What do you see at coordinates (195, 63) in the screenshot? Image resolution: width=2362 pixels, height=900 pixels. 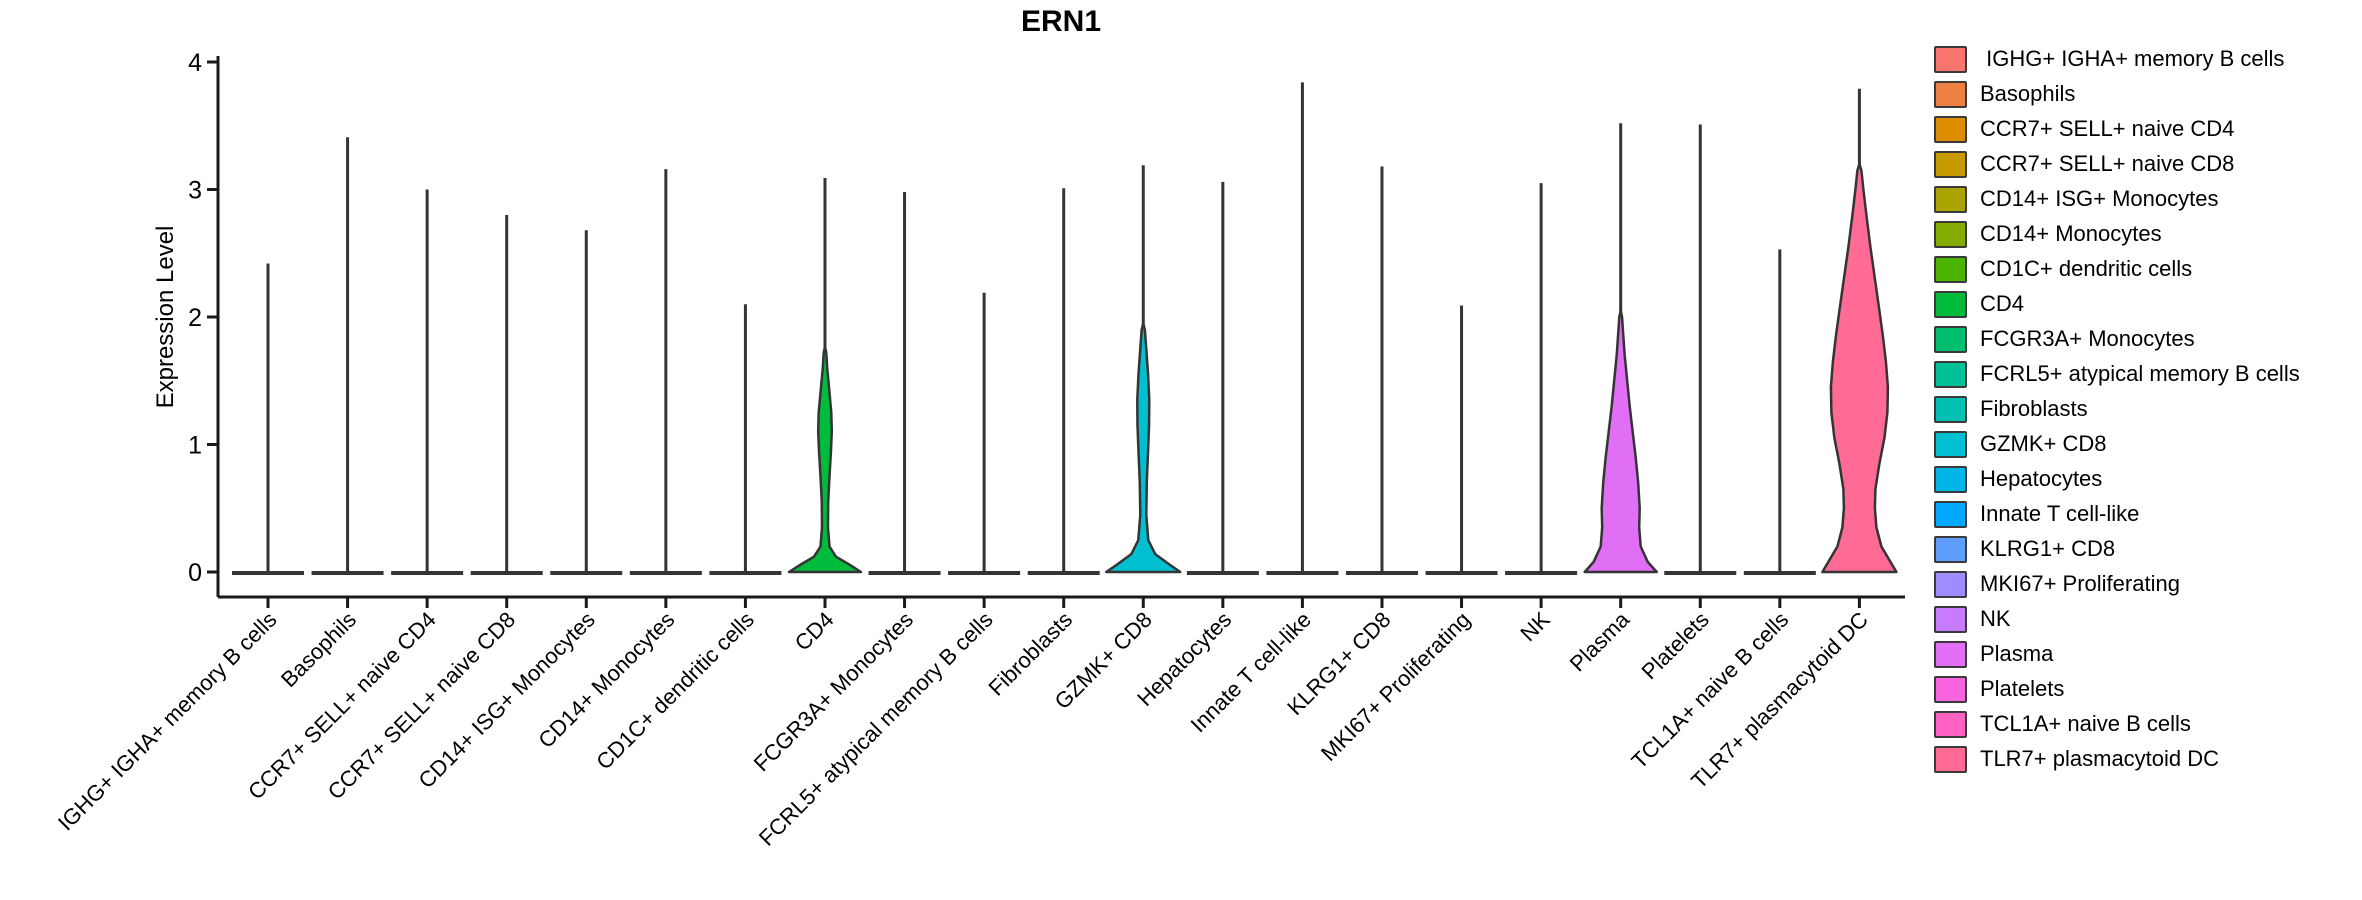 I see `y-tick-label: 4` at bounding box center [195, 63].